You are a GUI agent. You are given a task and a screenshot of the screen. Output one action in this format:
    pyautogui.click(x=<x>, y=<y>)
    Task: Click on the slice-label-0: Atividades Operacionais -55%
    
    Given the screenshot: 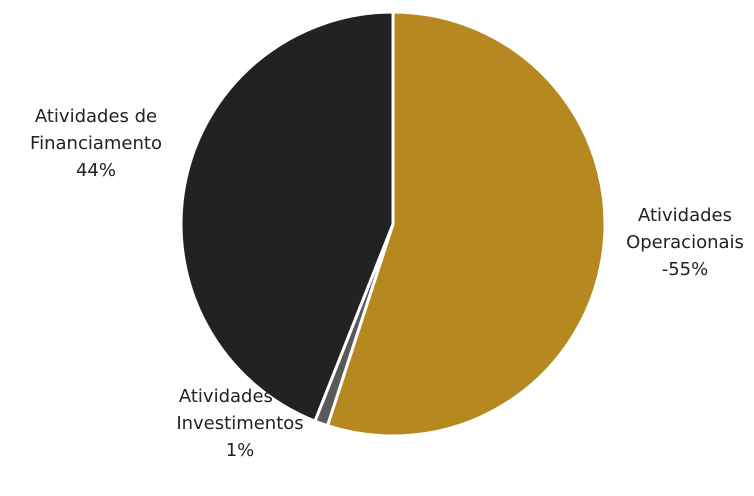 What is the action you would take?
    pyautogui.click(x=685, y=242)
    